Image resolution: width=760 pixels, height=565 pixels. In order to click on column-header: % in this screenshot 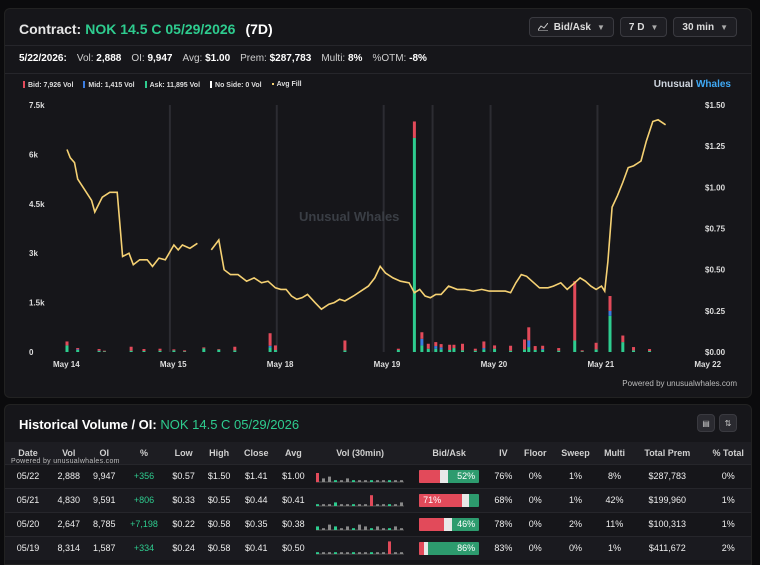, I will do `click(144, 453)`.